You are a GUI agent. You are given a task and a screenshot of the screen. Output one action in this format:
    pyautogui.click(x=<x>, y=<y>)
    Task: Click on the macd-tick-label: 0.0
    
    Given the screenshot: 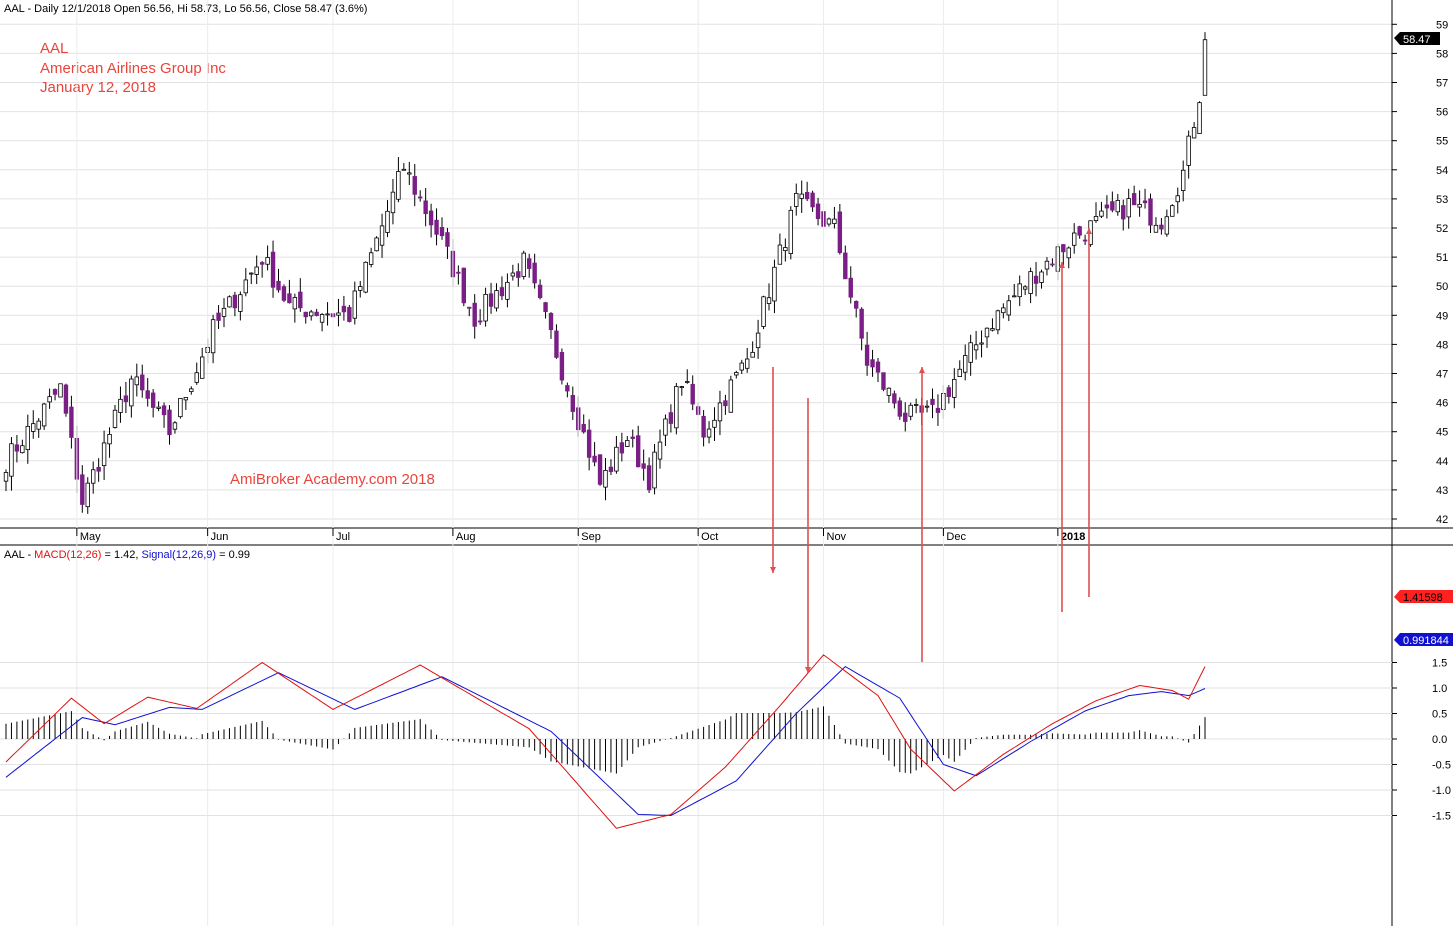 What is the action you would take?
    pyautogui.click(x=1439, y=740)
    